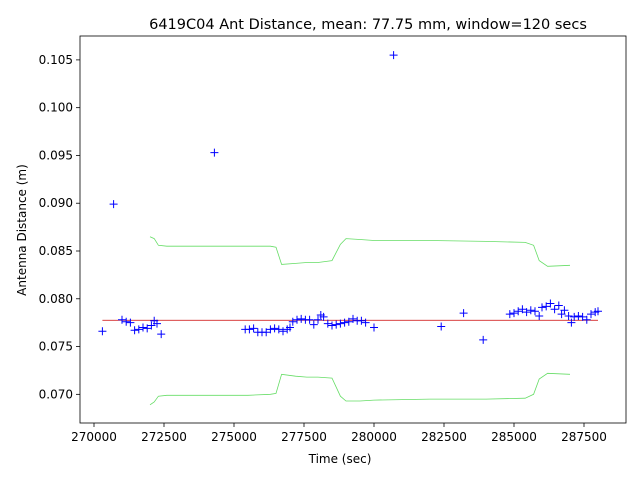 Image resolution: width=640 pixels, height=480 pixels. What do you see at coordinates (374, 437) in the screenshot?
I see `x-tick-label: 280000` at bounding box center [374, 437].